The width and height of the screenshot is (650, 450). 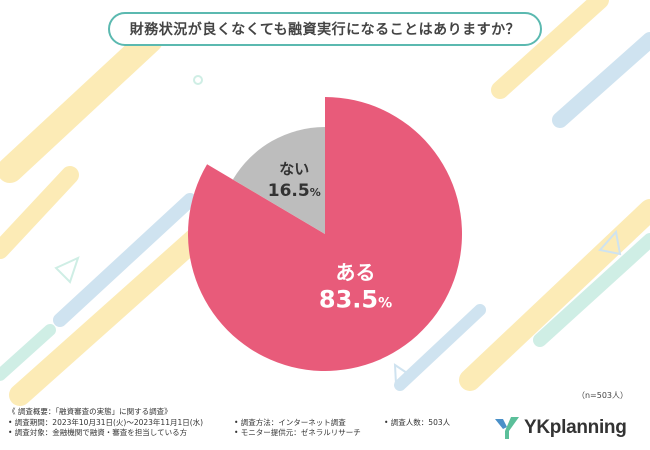 I want to click on footer-heading: 《 調査概要：「融資審査の実態」に関する調査》, so click(x=90, y=411).